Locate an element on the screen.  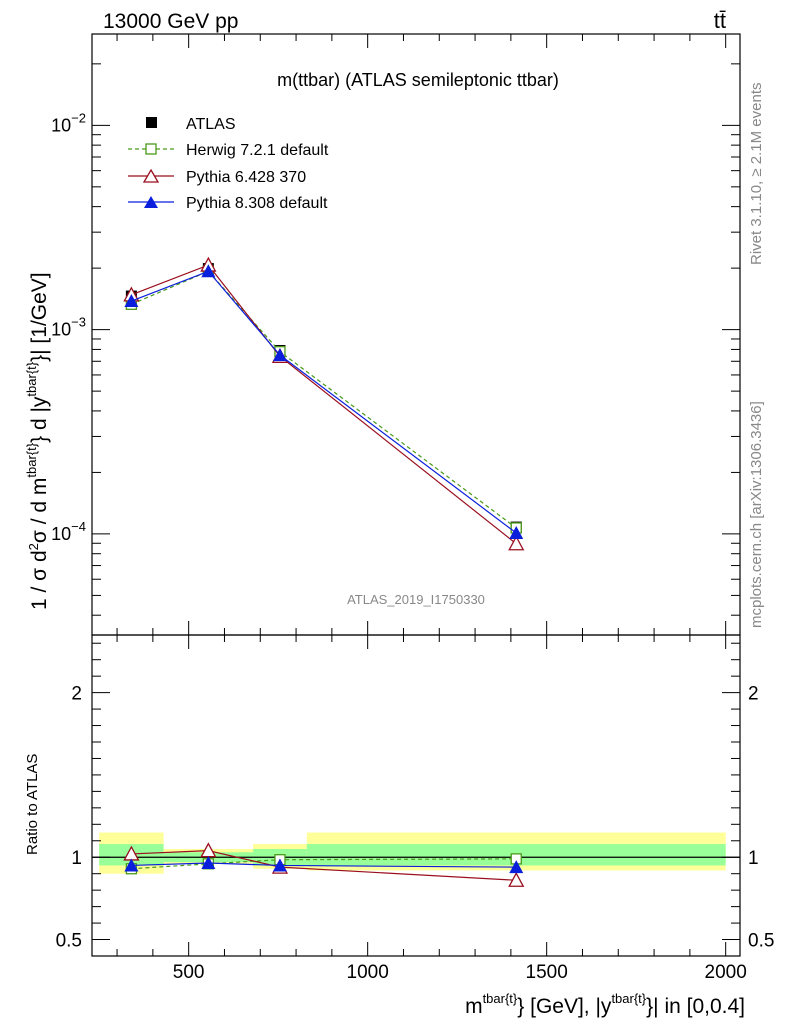
xlabel: mtbar{t}} [GeV], |ytbar{t}}| in [0,0.4] is located at coordinates (605, 1004).